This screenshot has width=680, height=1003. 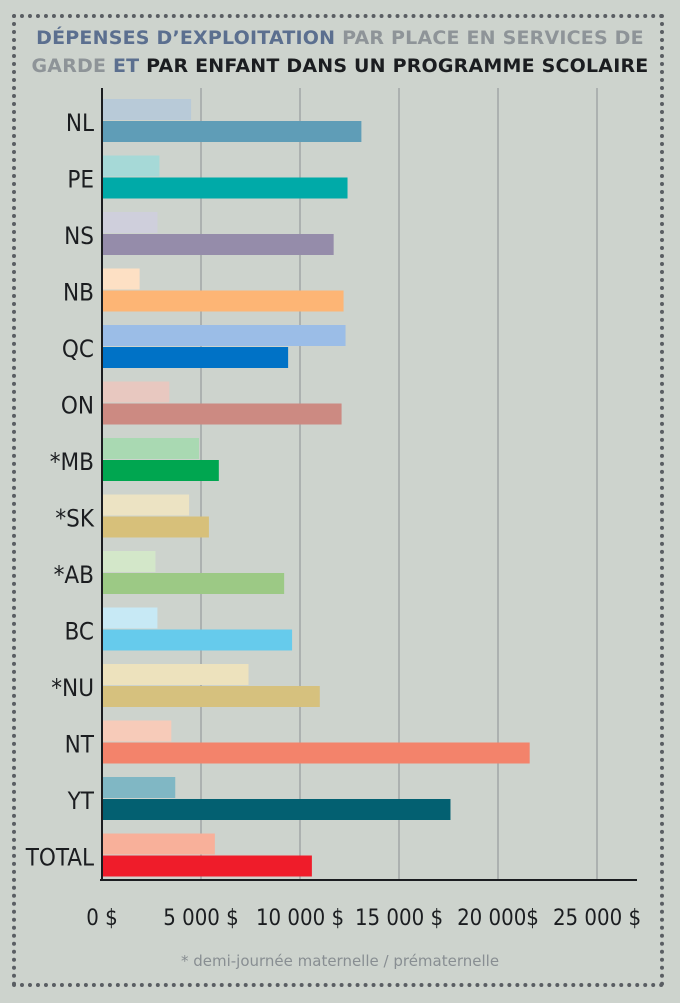 What do you see at coordinates (394, 66) in the screenshot?
I see `title-part-4: PAR ENFANT DANS UN PROGRAMME SCOLAIRE` at bounding box center [394, 66].